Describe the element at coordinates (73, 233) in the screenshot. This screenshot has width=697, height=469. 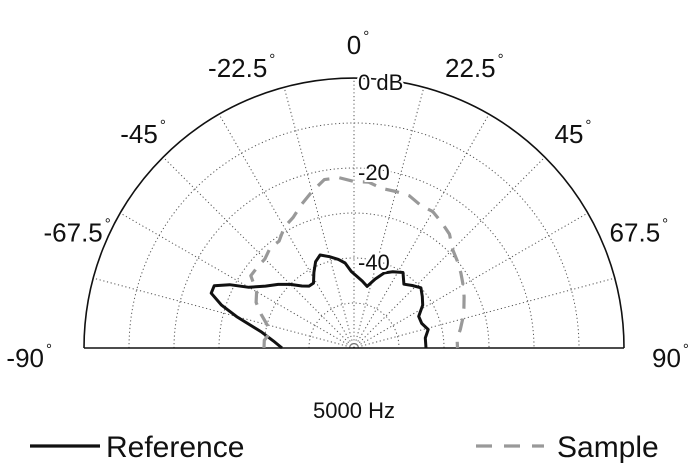
I see `angle-tick-label: -67.5` at that location.